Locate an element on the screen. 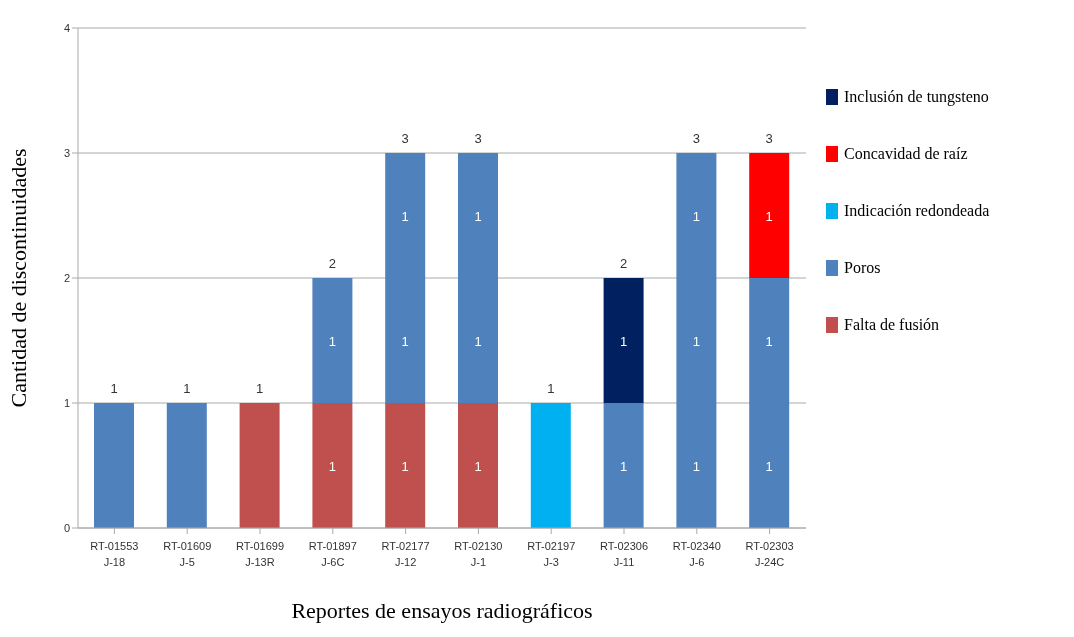 Image resolution: width=1074 pixels, height=637 pixels. x-axis-title: Reportes de ensayos radiográficos is located at coordinates (442, 610).